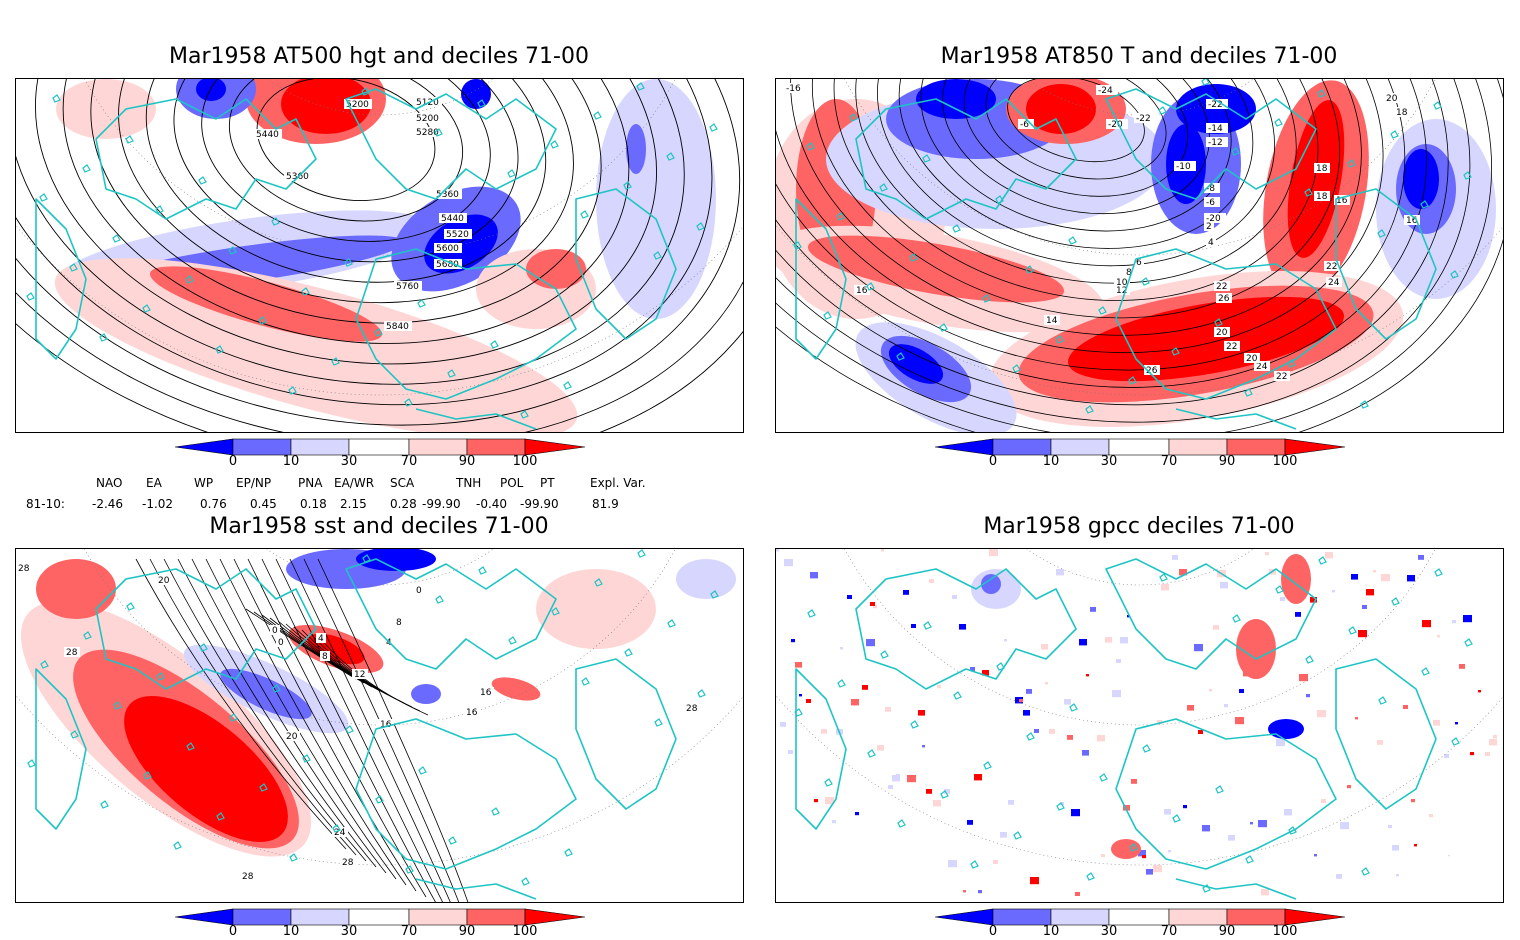  Describe the element at coordinates (1215, 129) in the screenshot. I see `contour-label: -14` at that location.